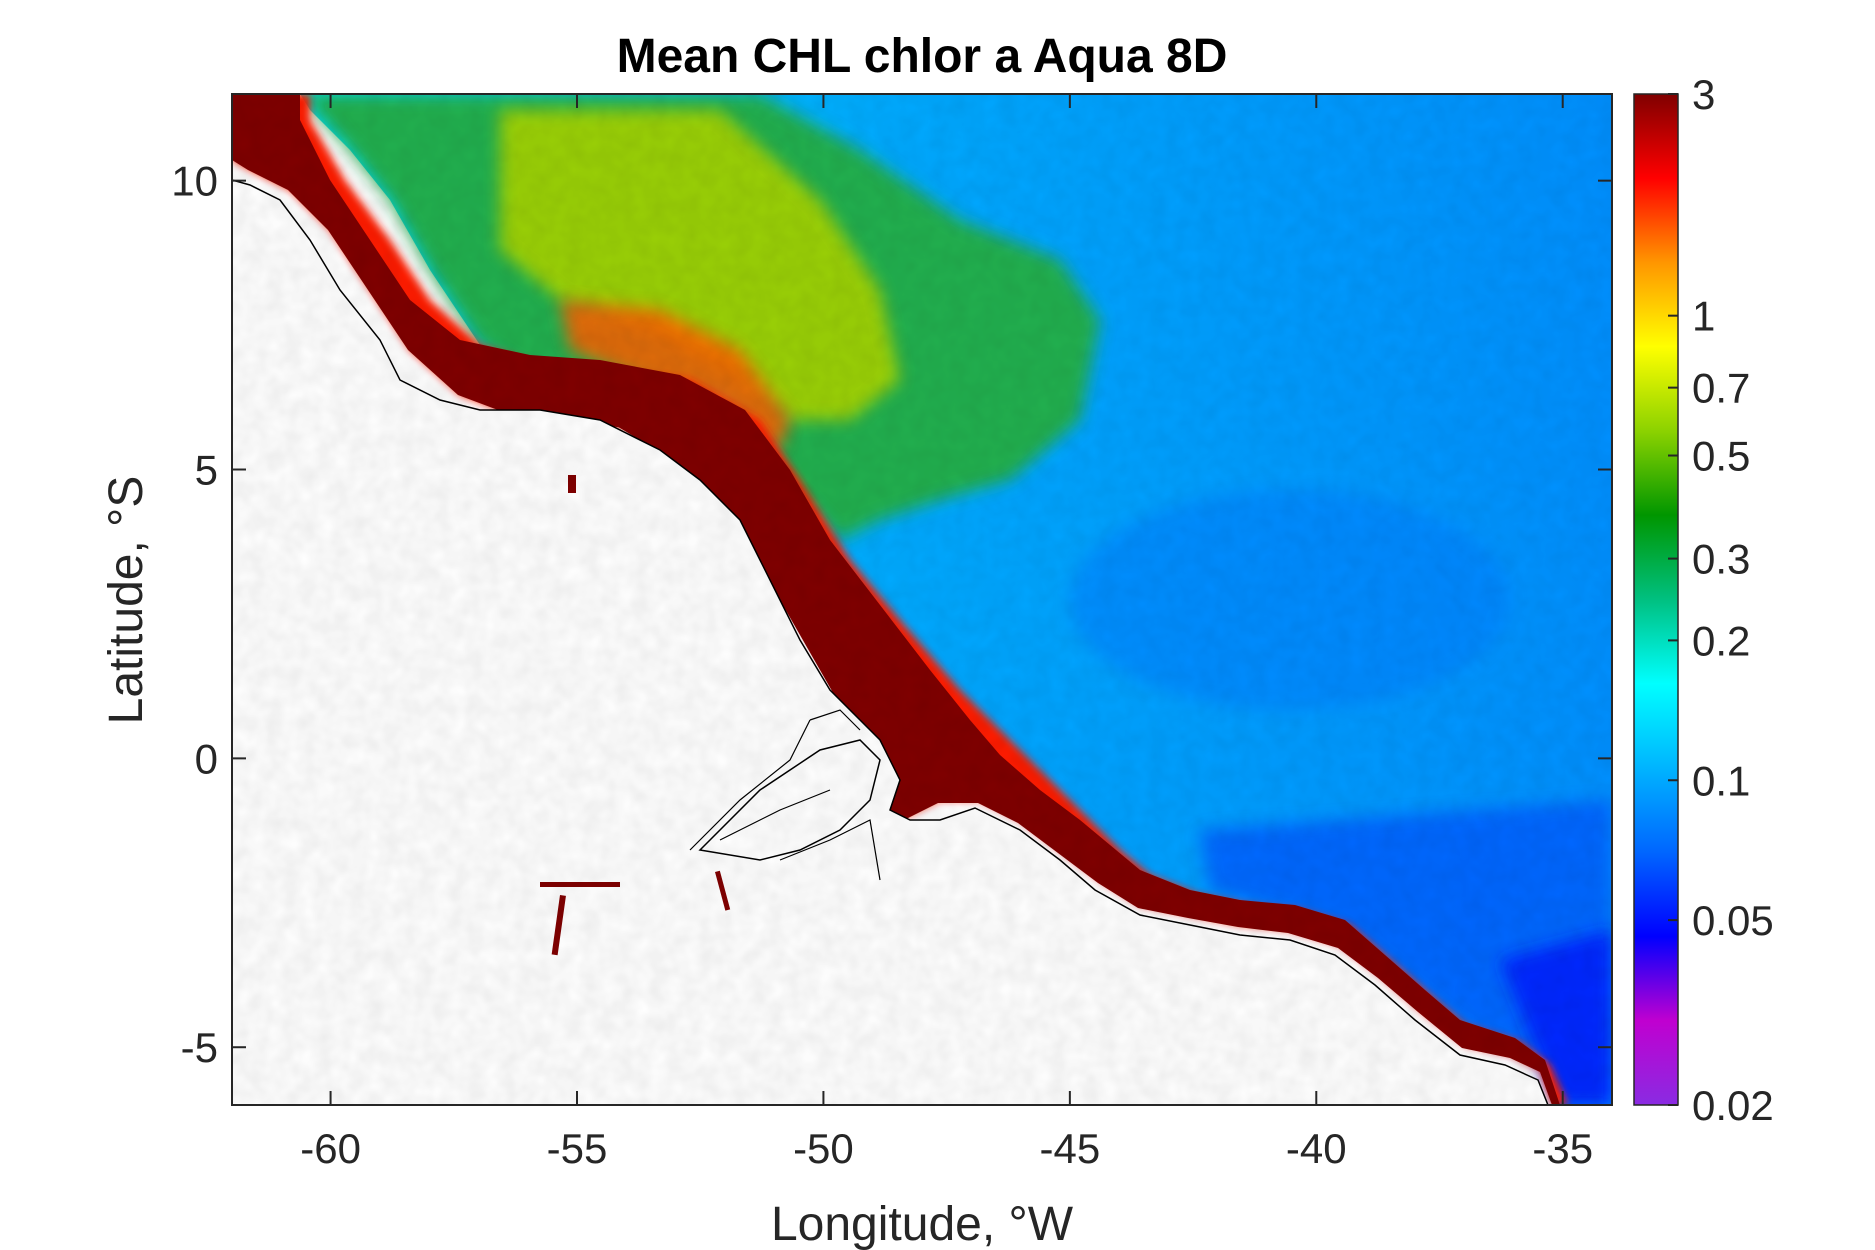 Image resolution: width=1875 pixels, height=1250 pixels. Describe the element at coordinates (1316, 1148) in the screenshot. I see `x-tick-label: -40` at that location.